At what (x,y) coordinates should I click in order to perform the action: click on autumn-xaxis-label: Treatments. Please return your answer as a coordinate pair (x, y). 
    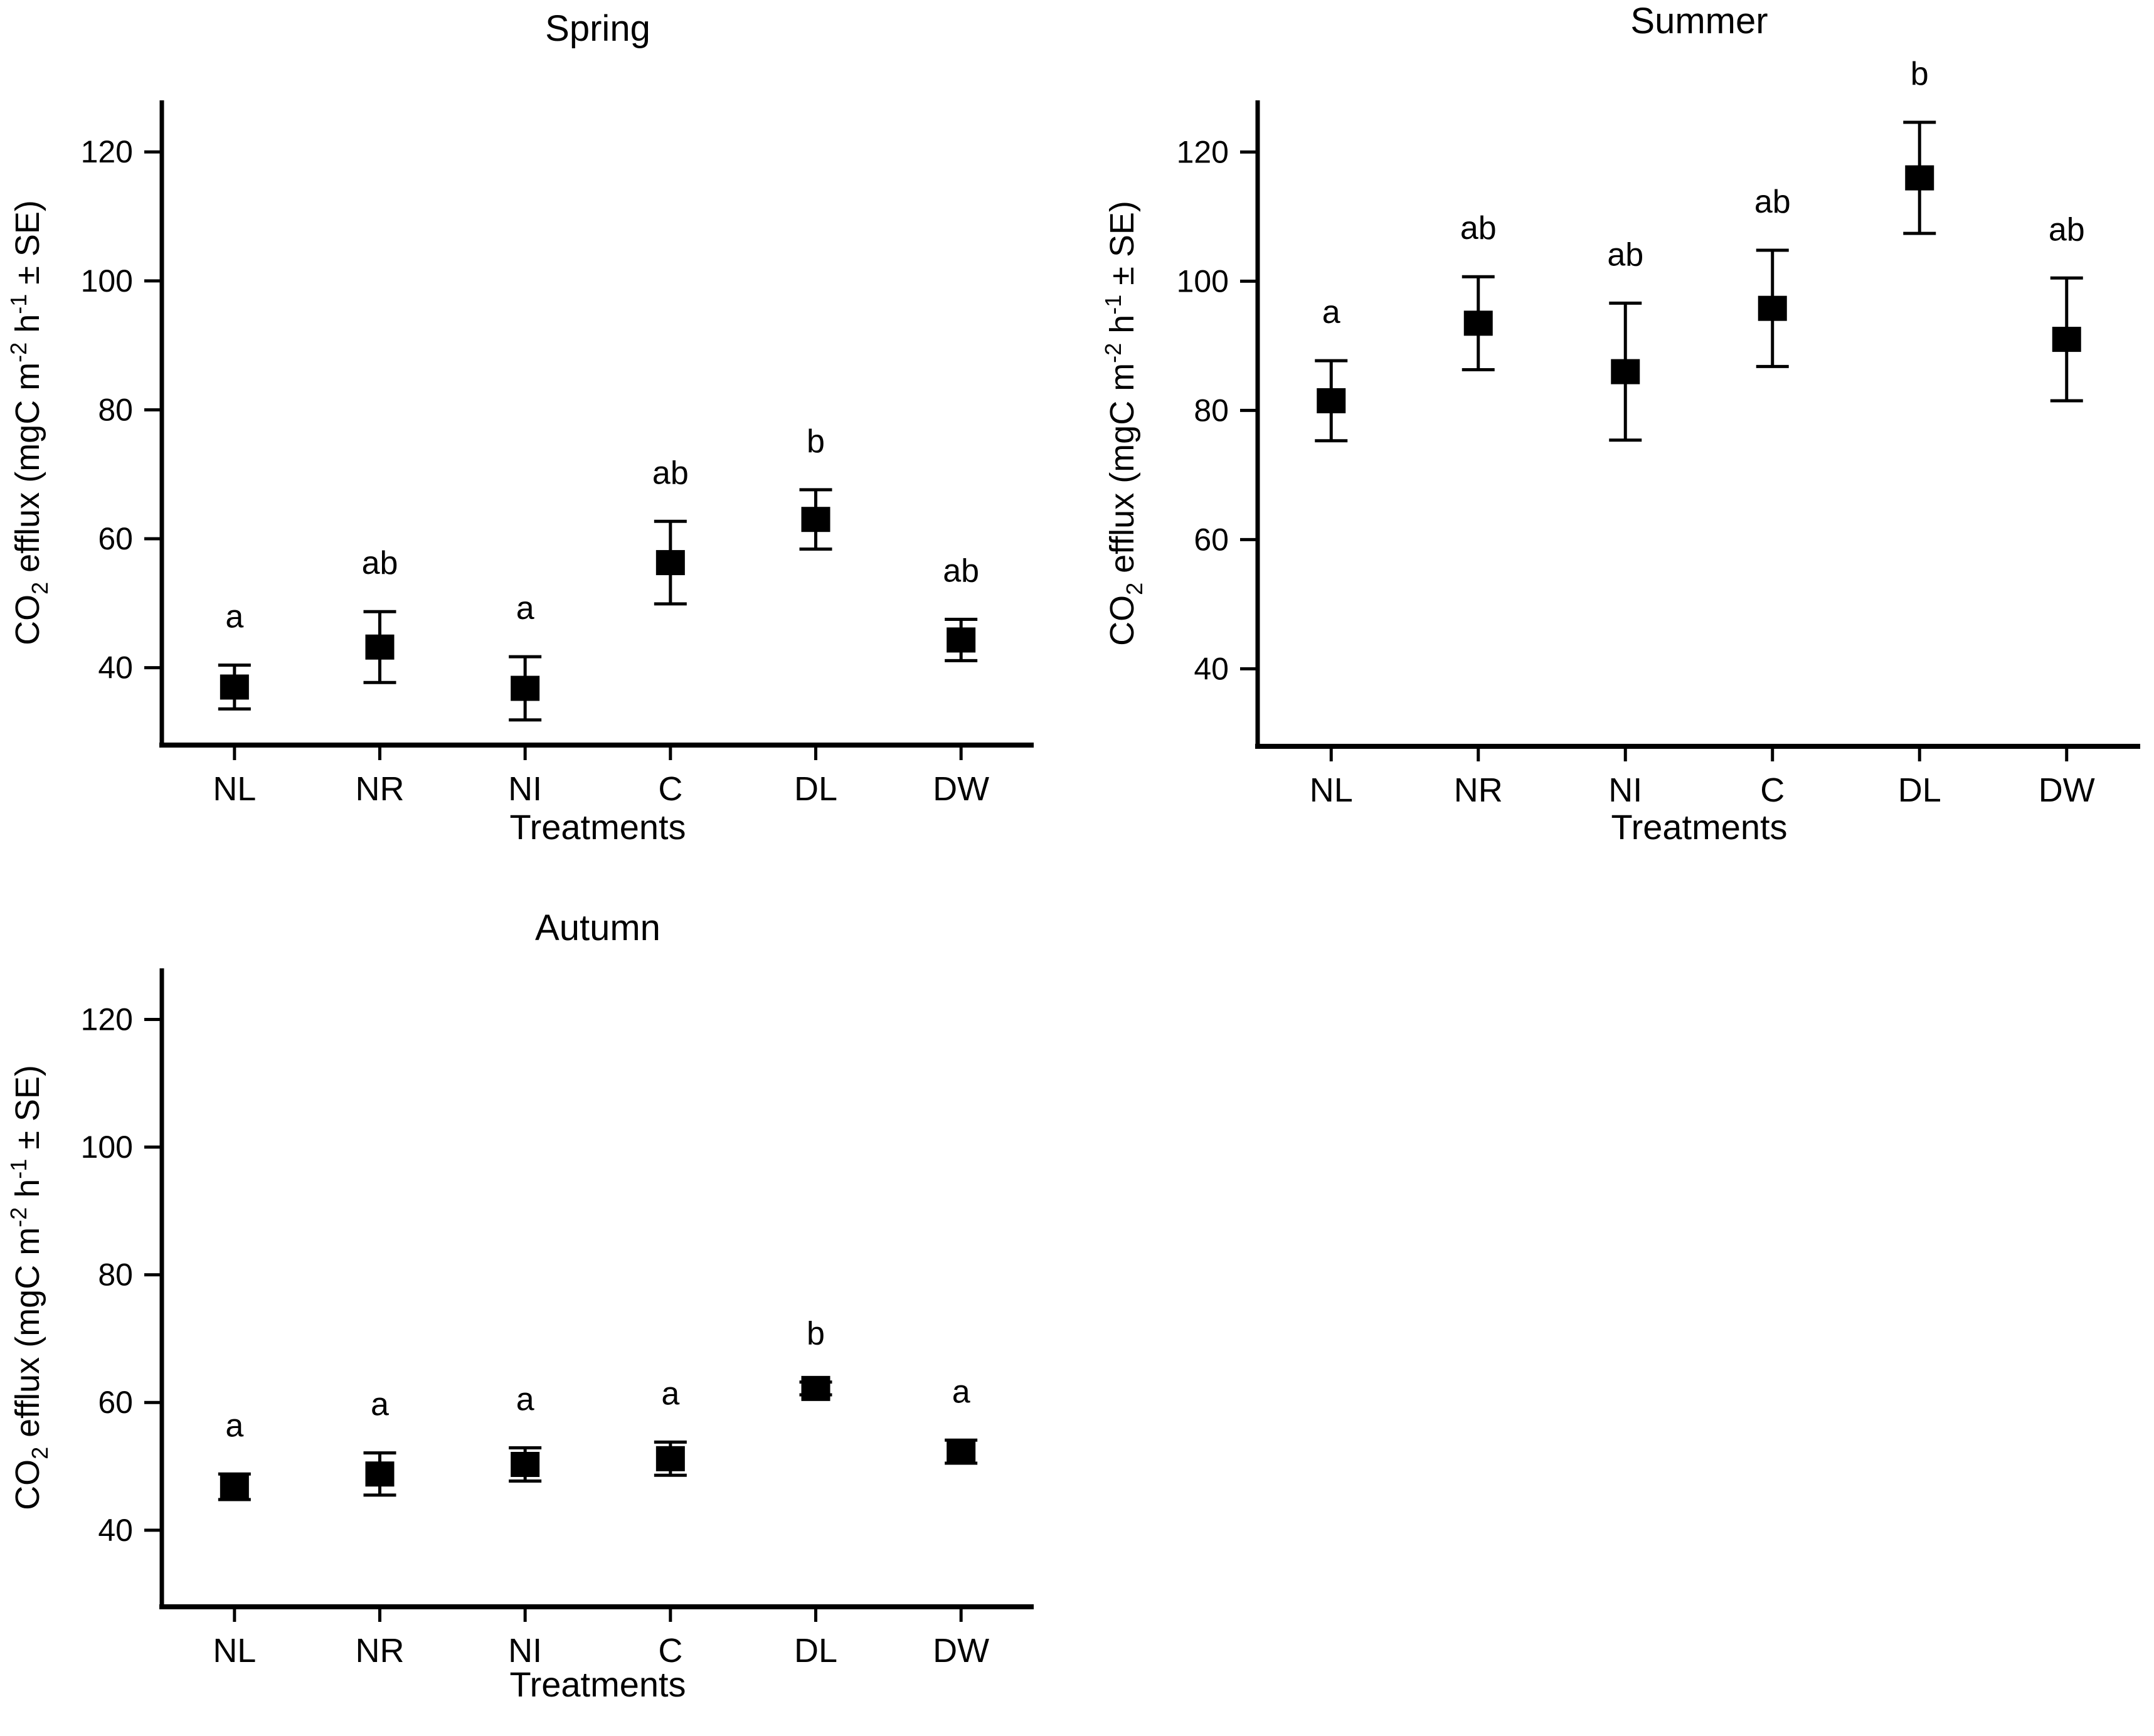
    Looking at the image, I should click on (597, 1684).